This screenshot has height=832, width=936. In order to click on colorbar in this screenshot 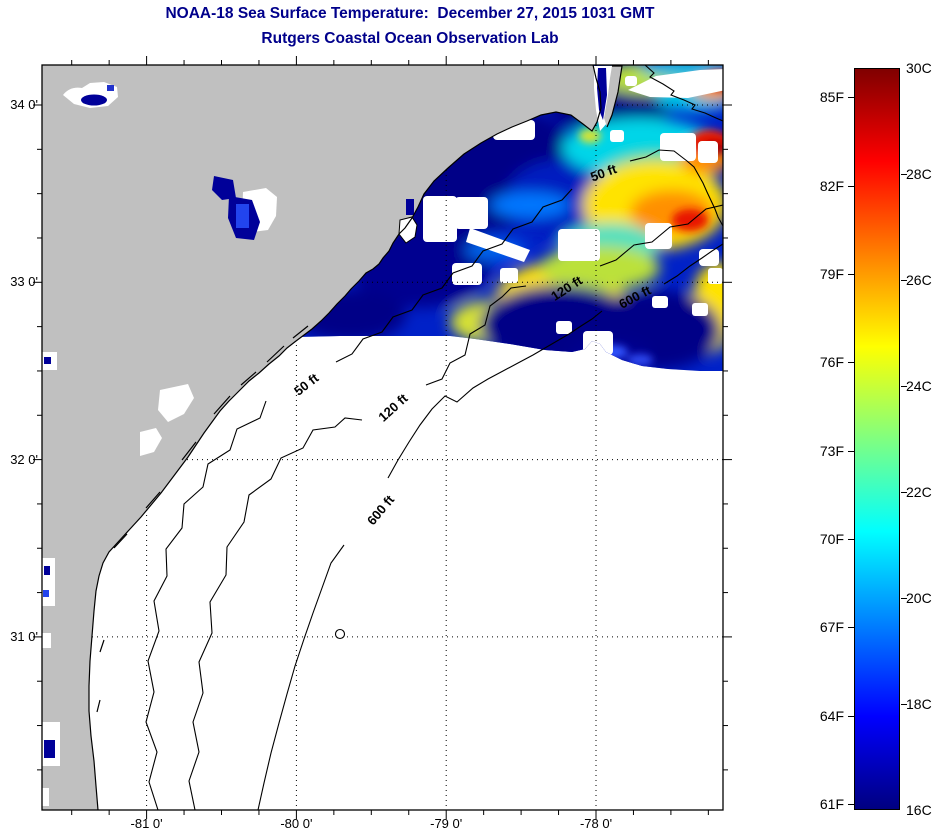, I will do `click(877, 439)`.